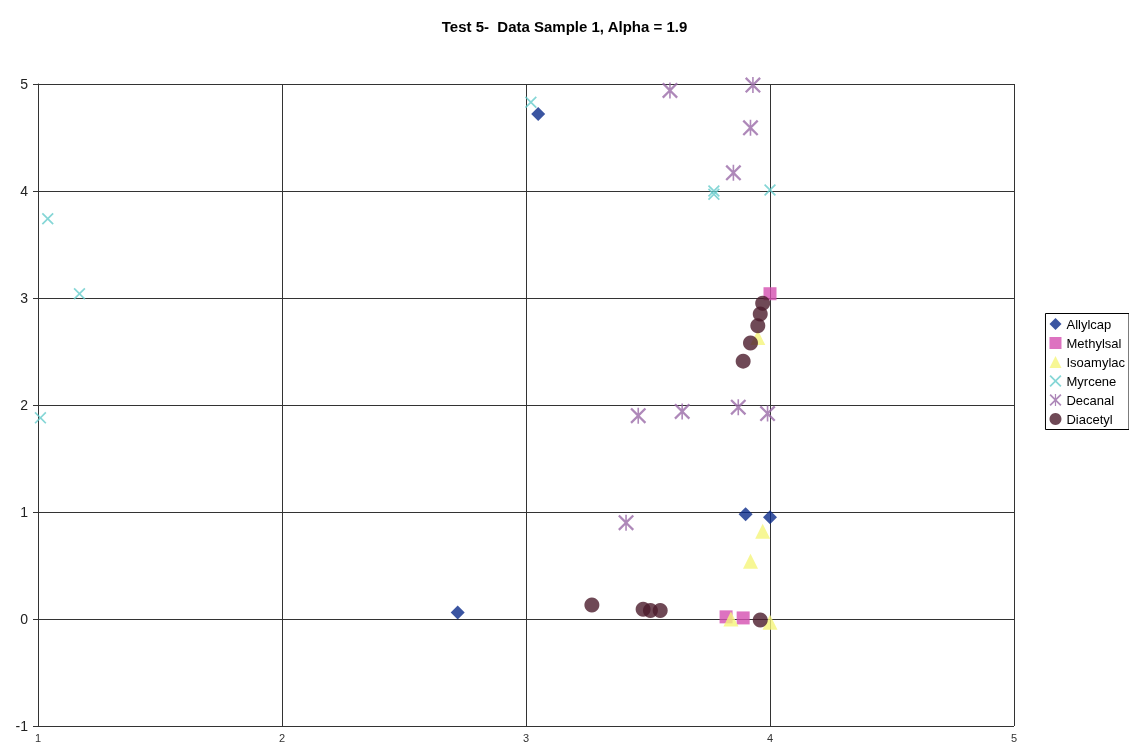 This screenshot has width=1129, height=743. I want to click on legend-label: Diacetyl, so click(1089, 419).